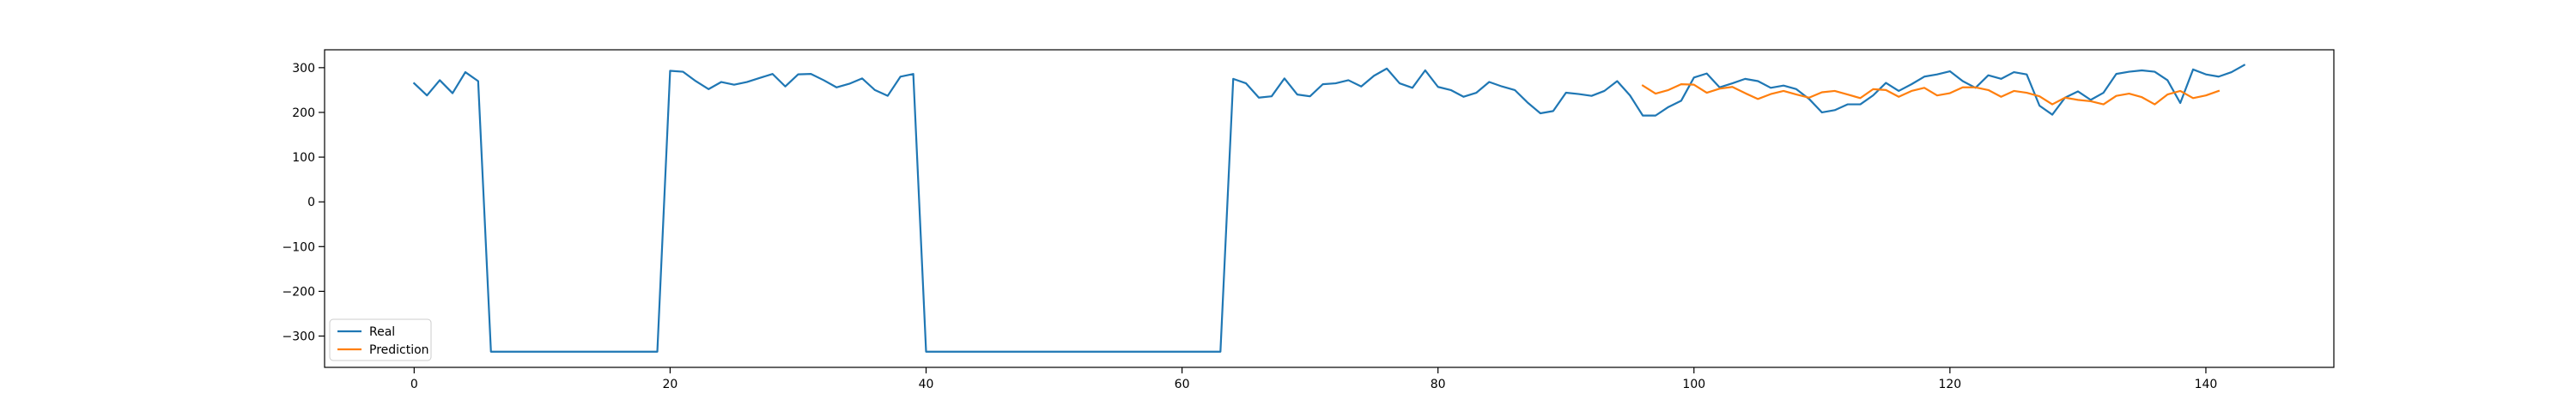 The width and height of the screenshot is (2576, 412). I want to click on x-tick-label: 100, so click(1693, 384).